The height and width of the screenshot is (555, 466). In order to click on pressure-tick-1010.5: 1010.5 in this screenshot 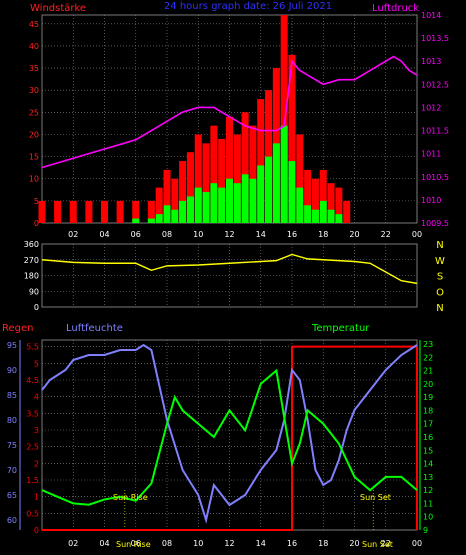, I will do `click(435, 177)`.